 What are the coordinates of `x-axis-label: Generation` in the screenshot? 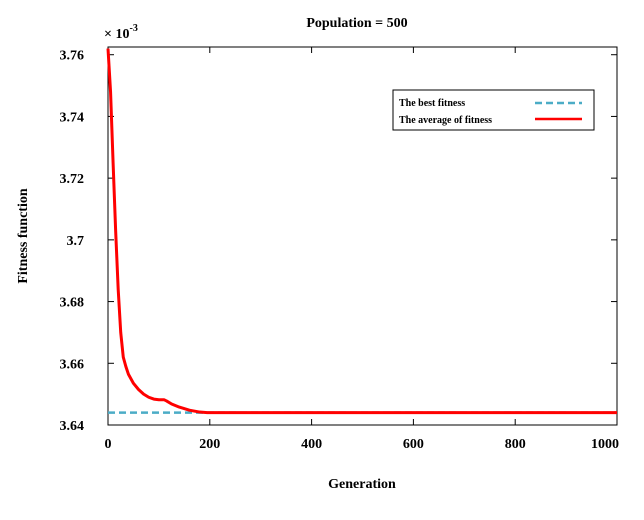 It's located at (362, 484).